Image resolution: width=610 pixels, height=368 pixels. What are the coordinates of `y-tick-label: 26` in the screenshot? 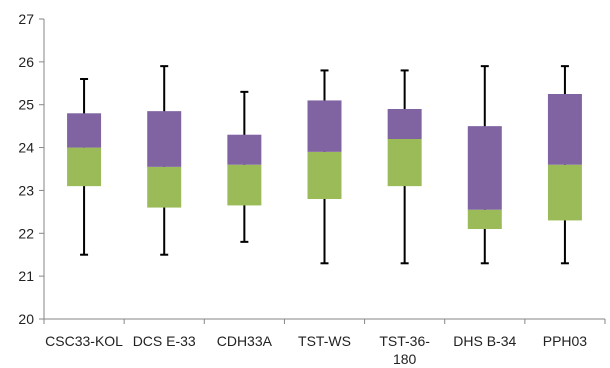 It's located at (26, 62).